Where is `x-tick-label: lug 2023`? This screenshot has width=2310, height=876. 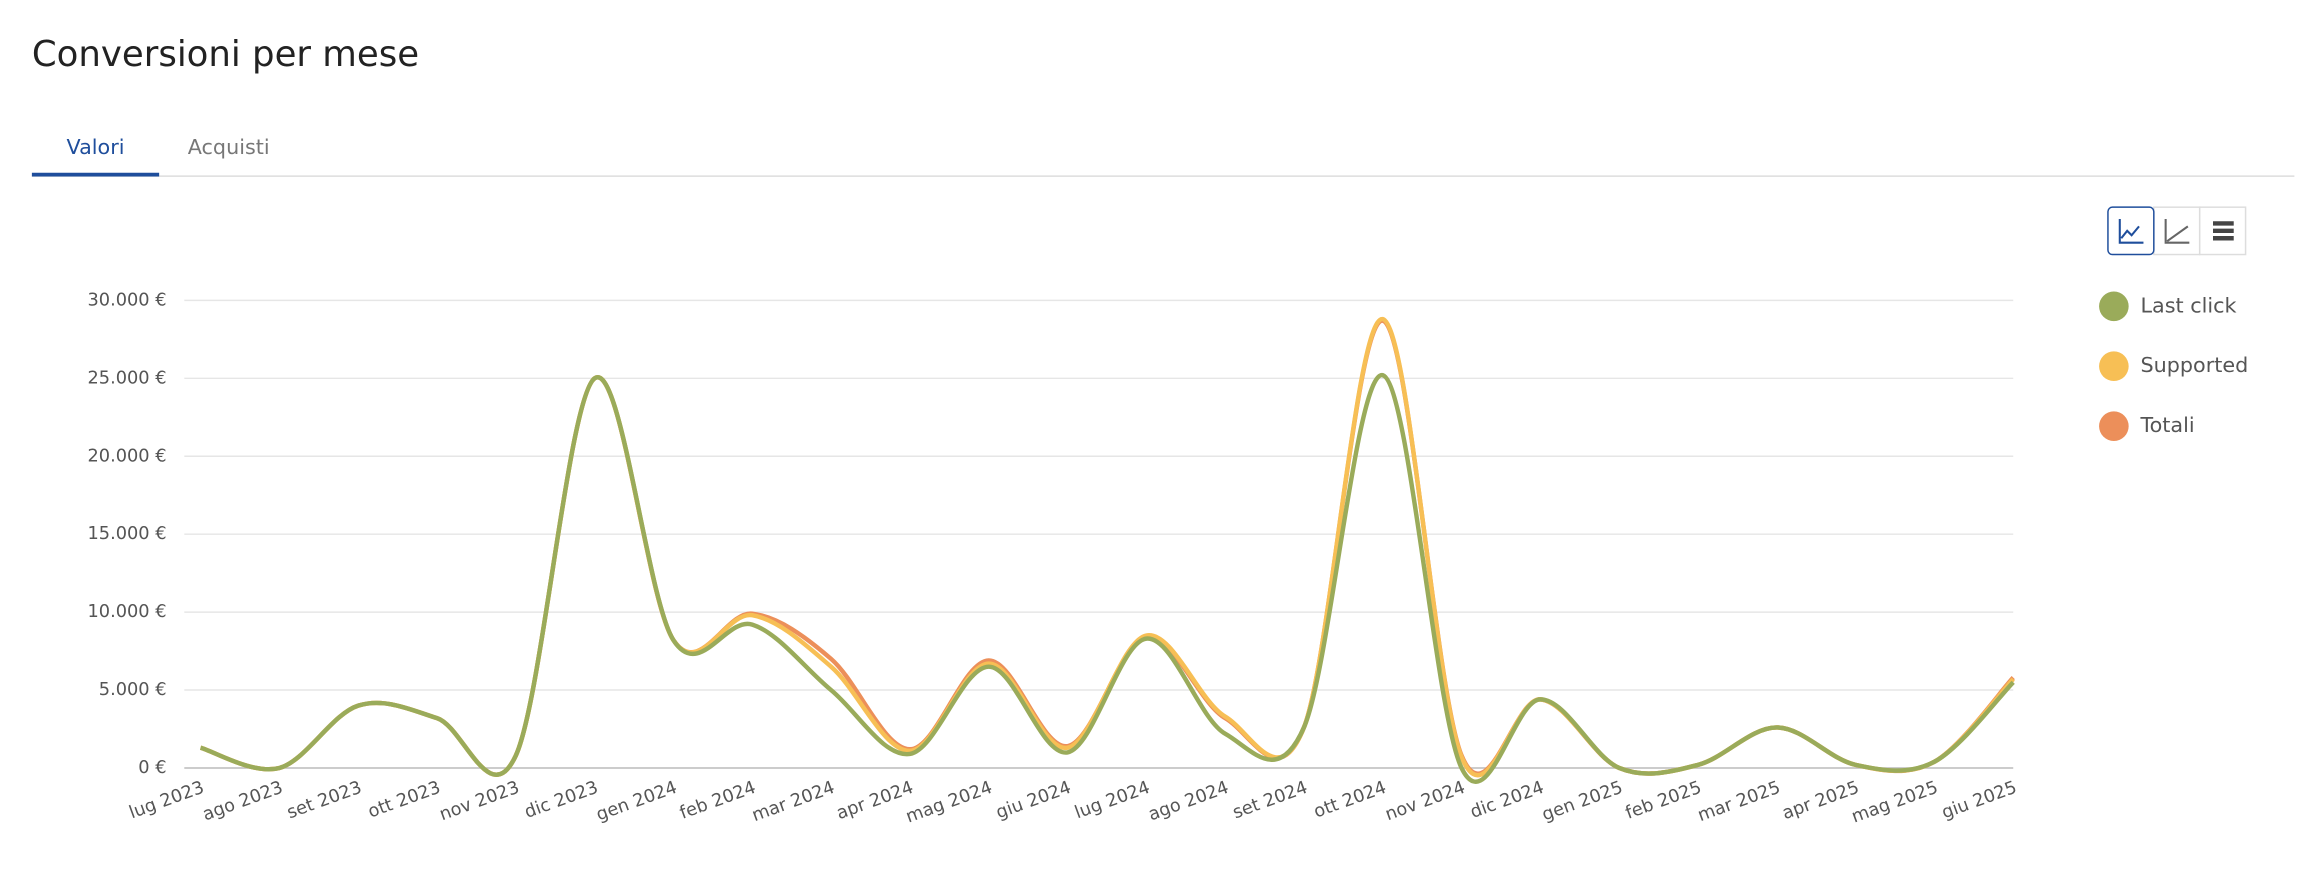 x-tick-label: lug 2023 is located at coordinates (167, 801).